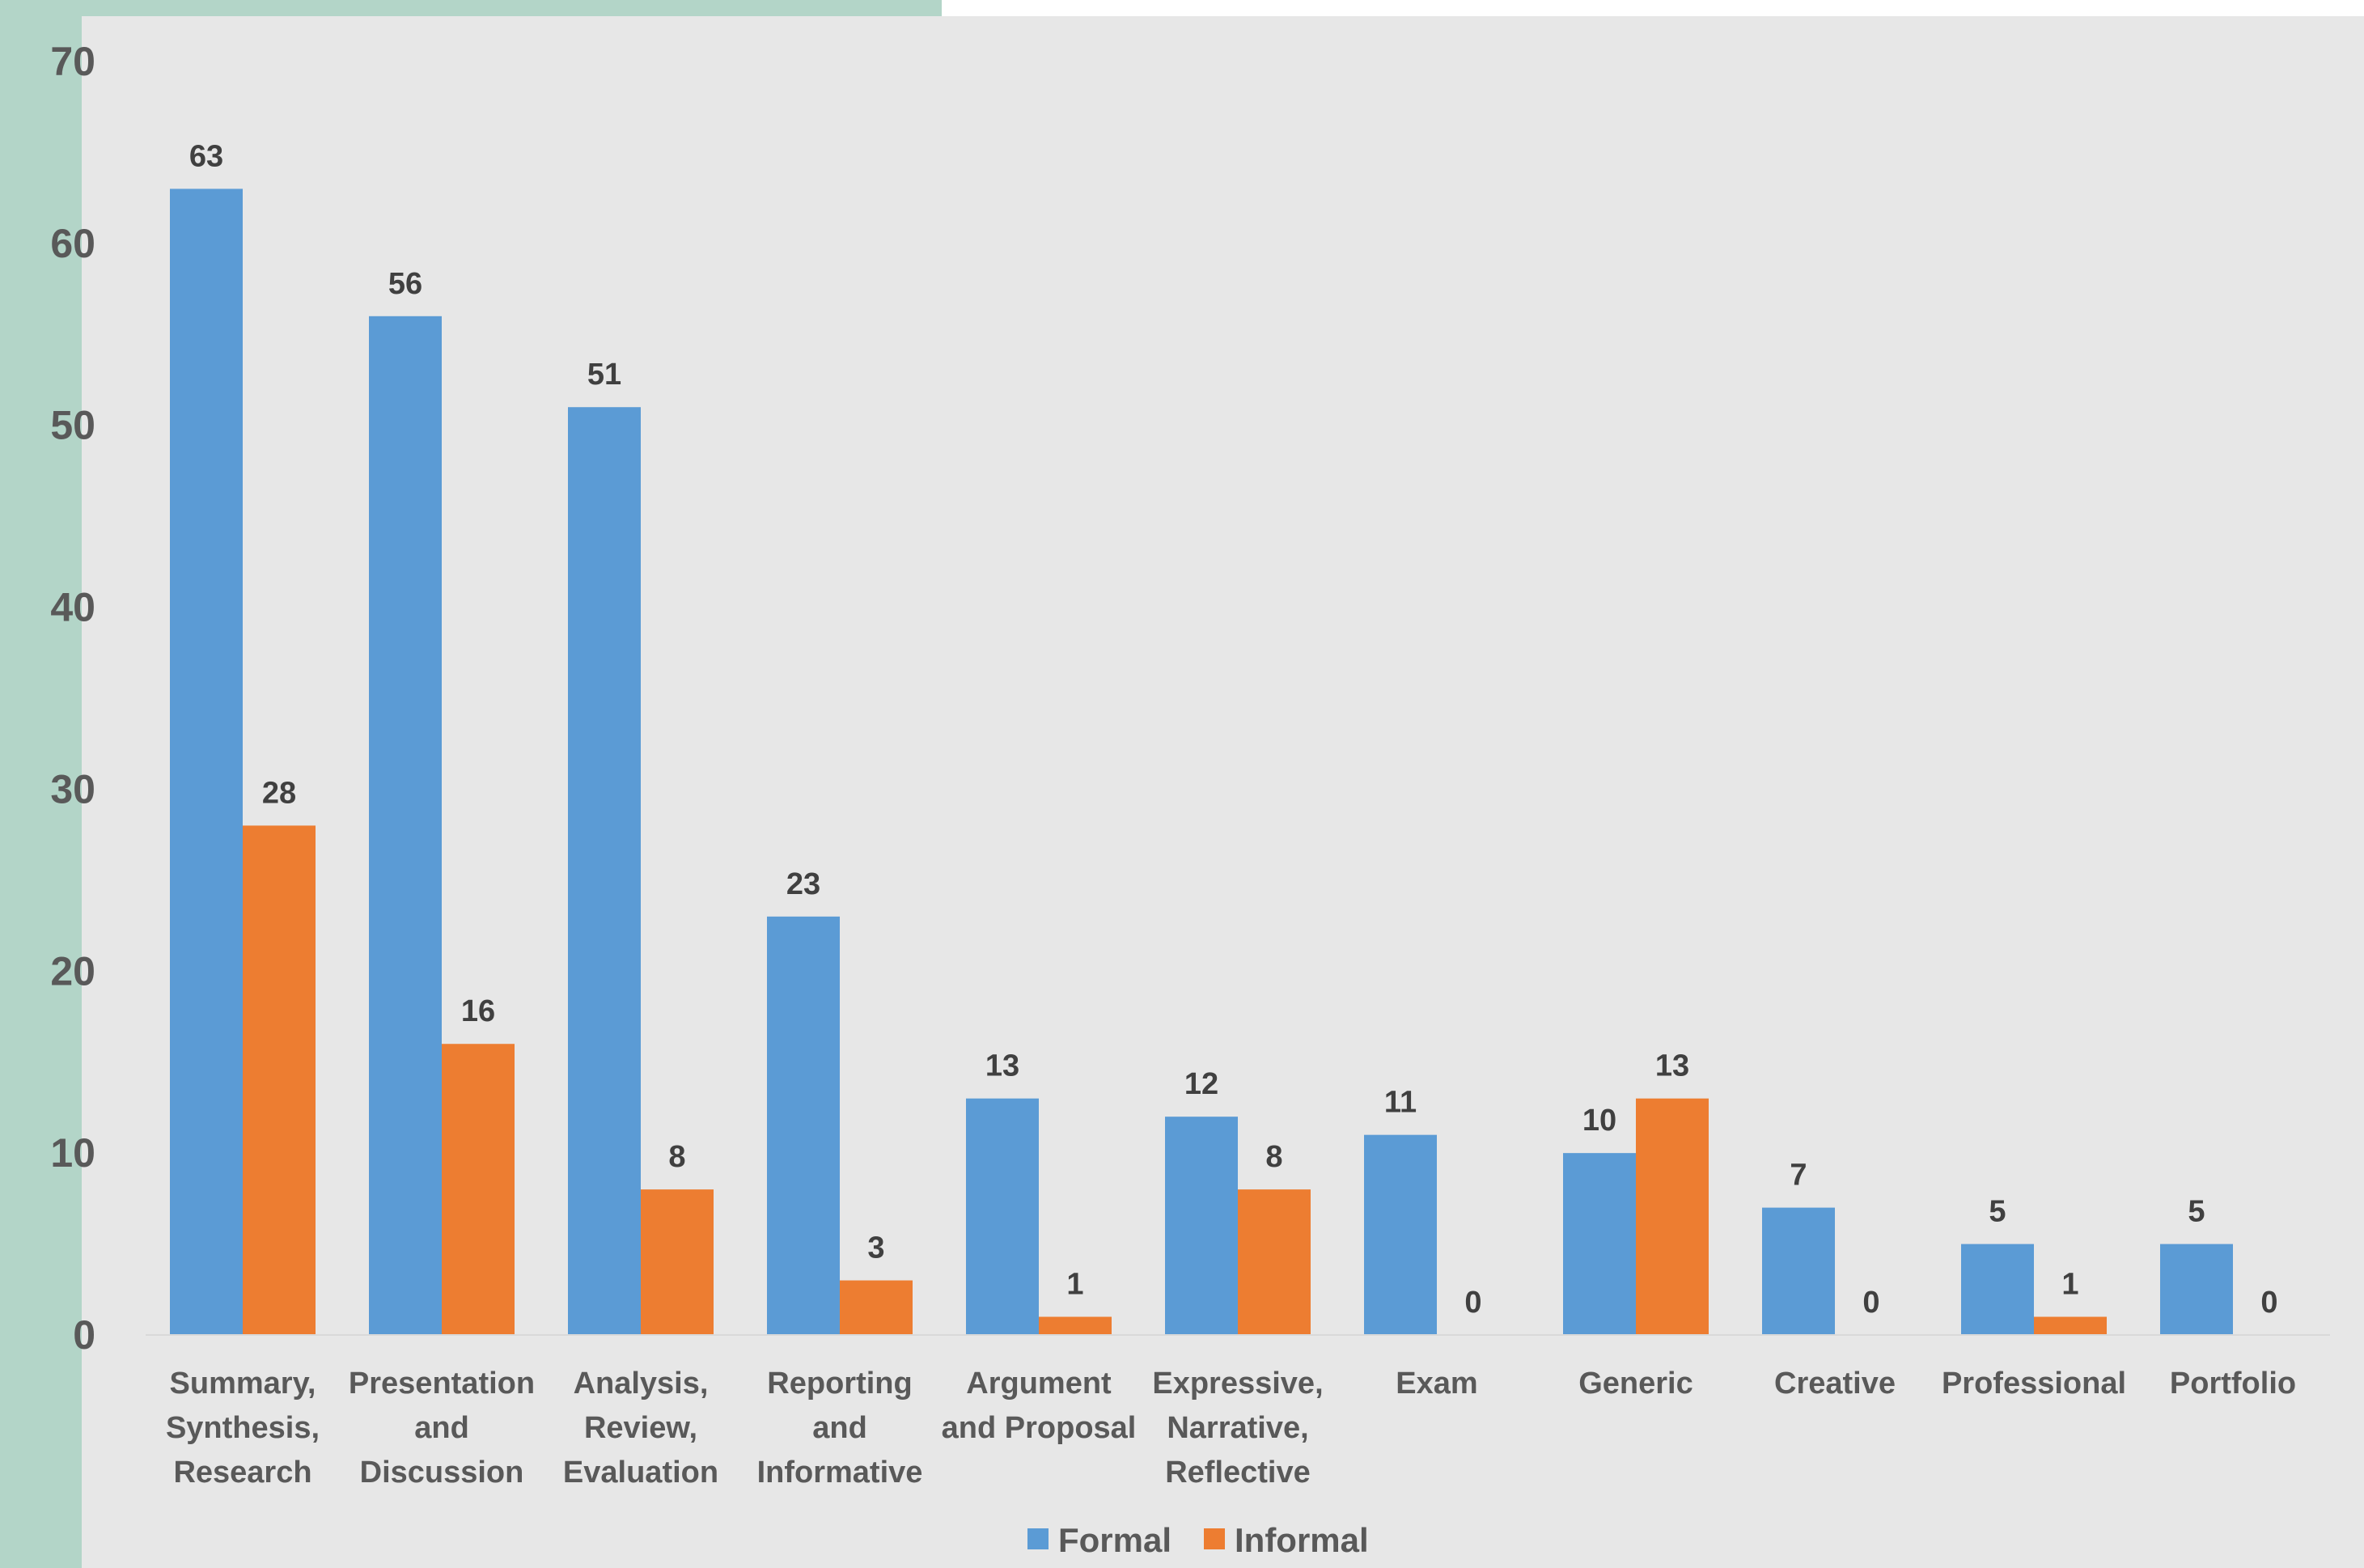 The image size is (2364, 1568). What do you see at coordinates (84, 1335) in the screenshot?
I see `y-tick-label: 0` at bounding box center [84, 1335].